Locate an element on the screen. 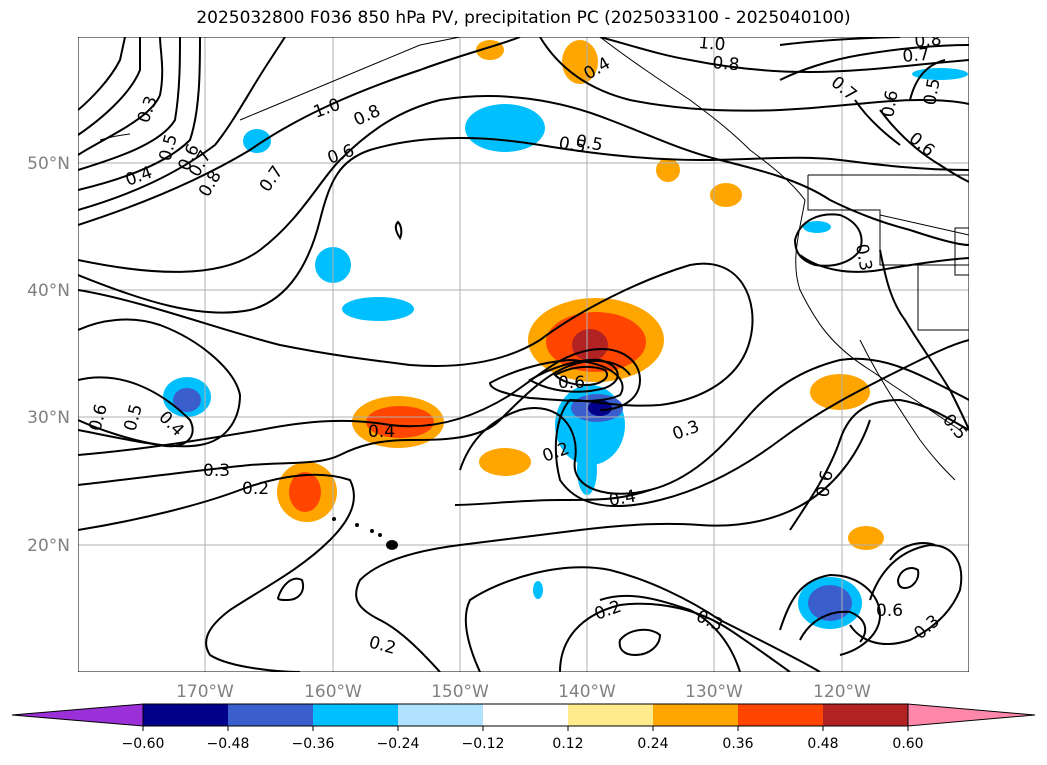  lon-label-150w: 150°W is located at coordinates (460, 692).